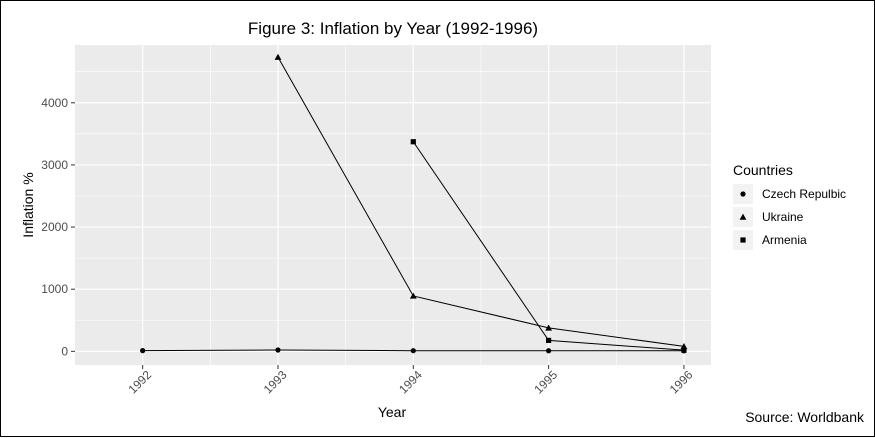 The width and height of the screenshot is (875, 438). Describe the element at coordinates (54, 165) in the screenshot. I see `y-tick-label: 3000` at that location.